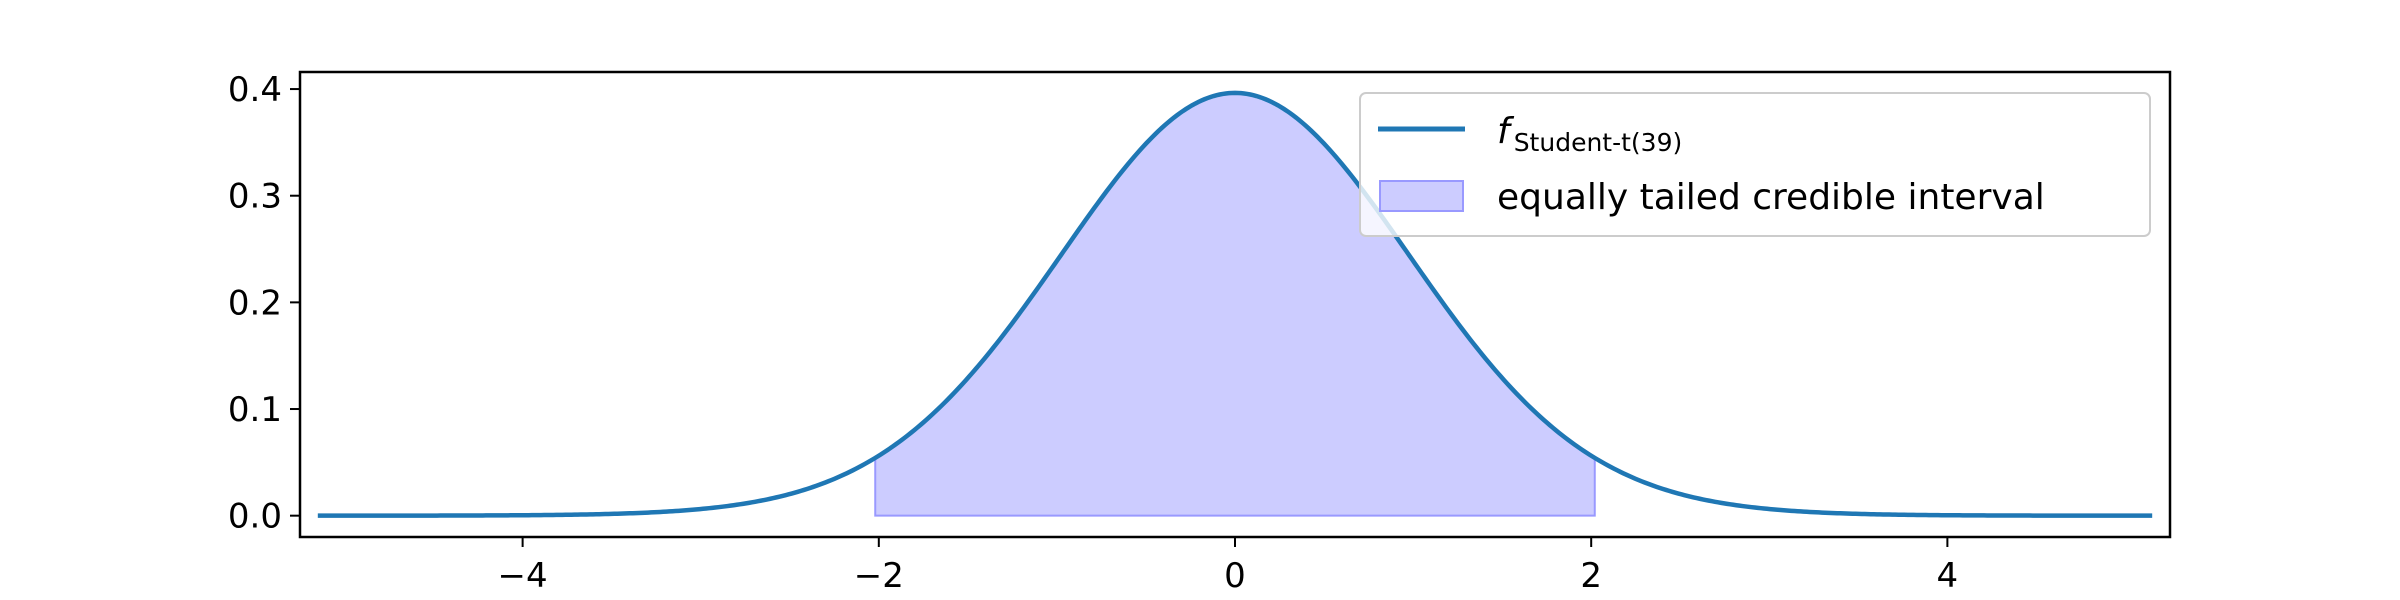  I want to click on y-tick-label: 0.0, so click(255, 517).